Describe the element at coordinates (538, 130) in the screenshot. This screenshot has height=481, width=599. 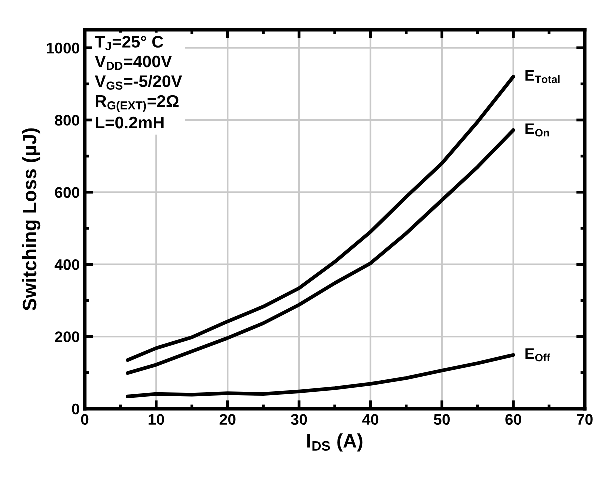
I see `legend-label: E$_{On}$` at that location.